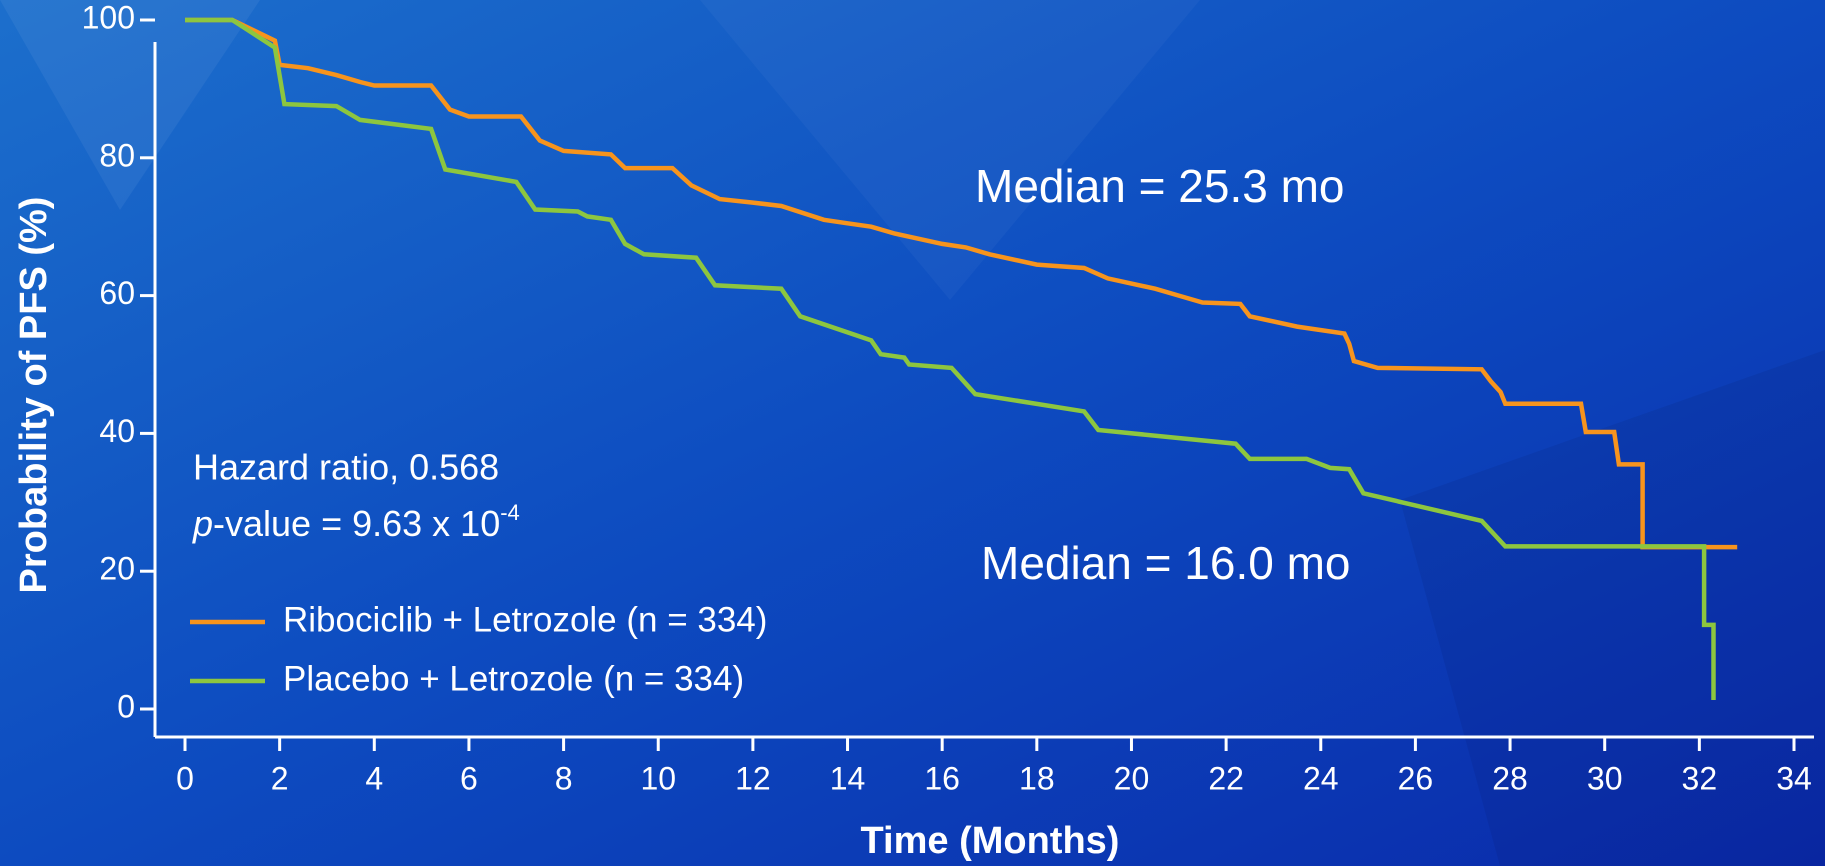 This screenshot has height=866, width=1825. I want to click on x-tick-label: 34, so click(1794, 778).